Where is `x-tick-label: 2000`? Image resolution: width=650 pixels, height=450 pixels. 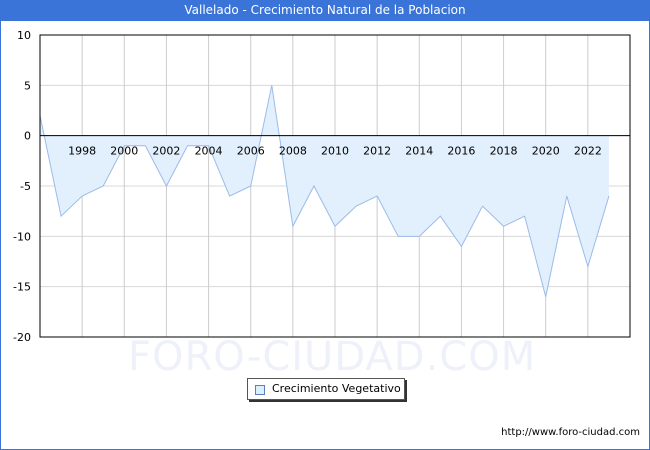
x-tick-label: 2000 is located at coordinates (124, 151).